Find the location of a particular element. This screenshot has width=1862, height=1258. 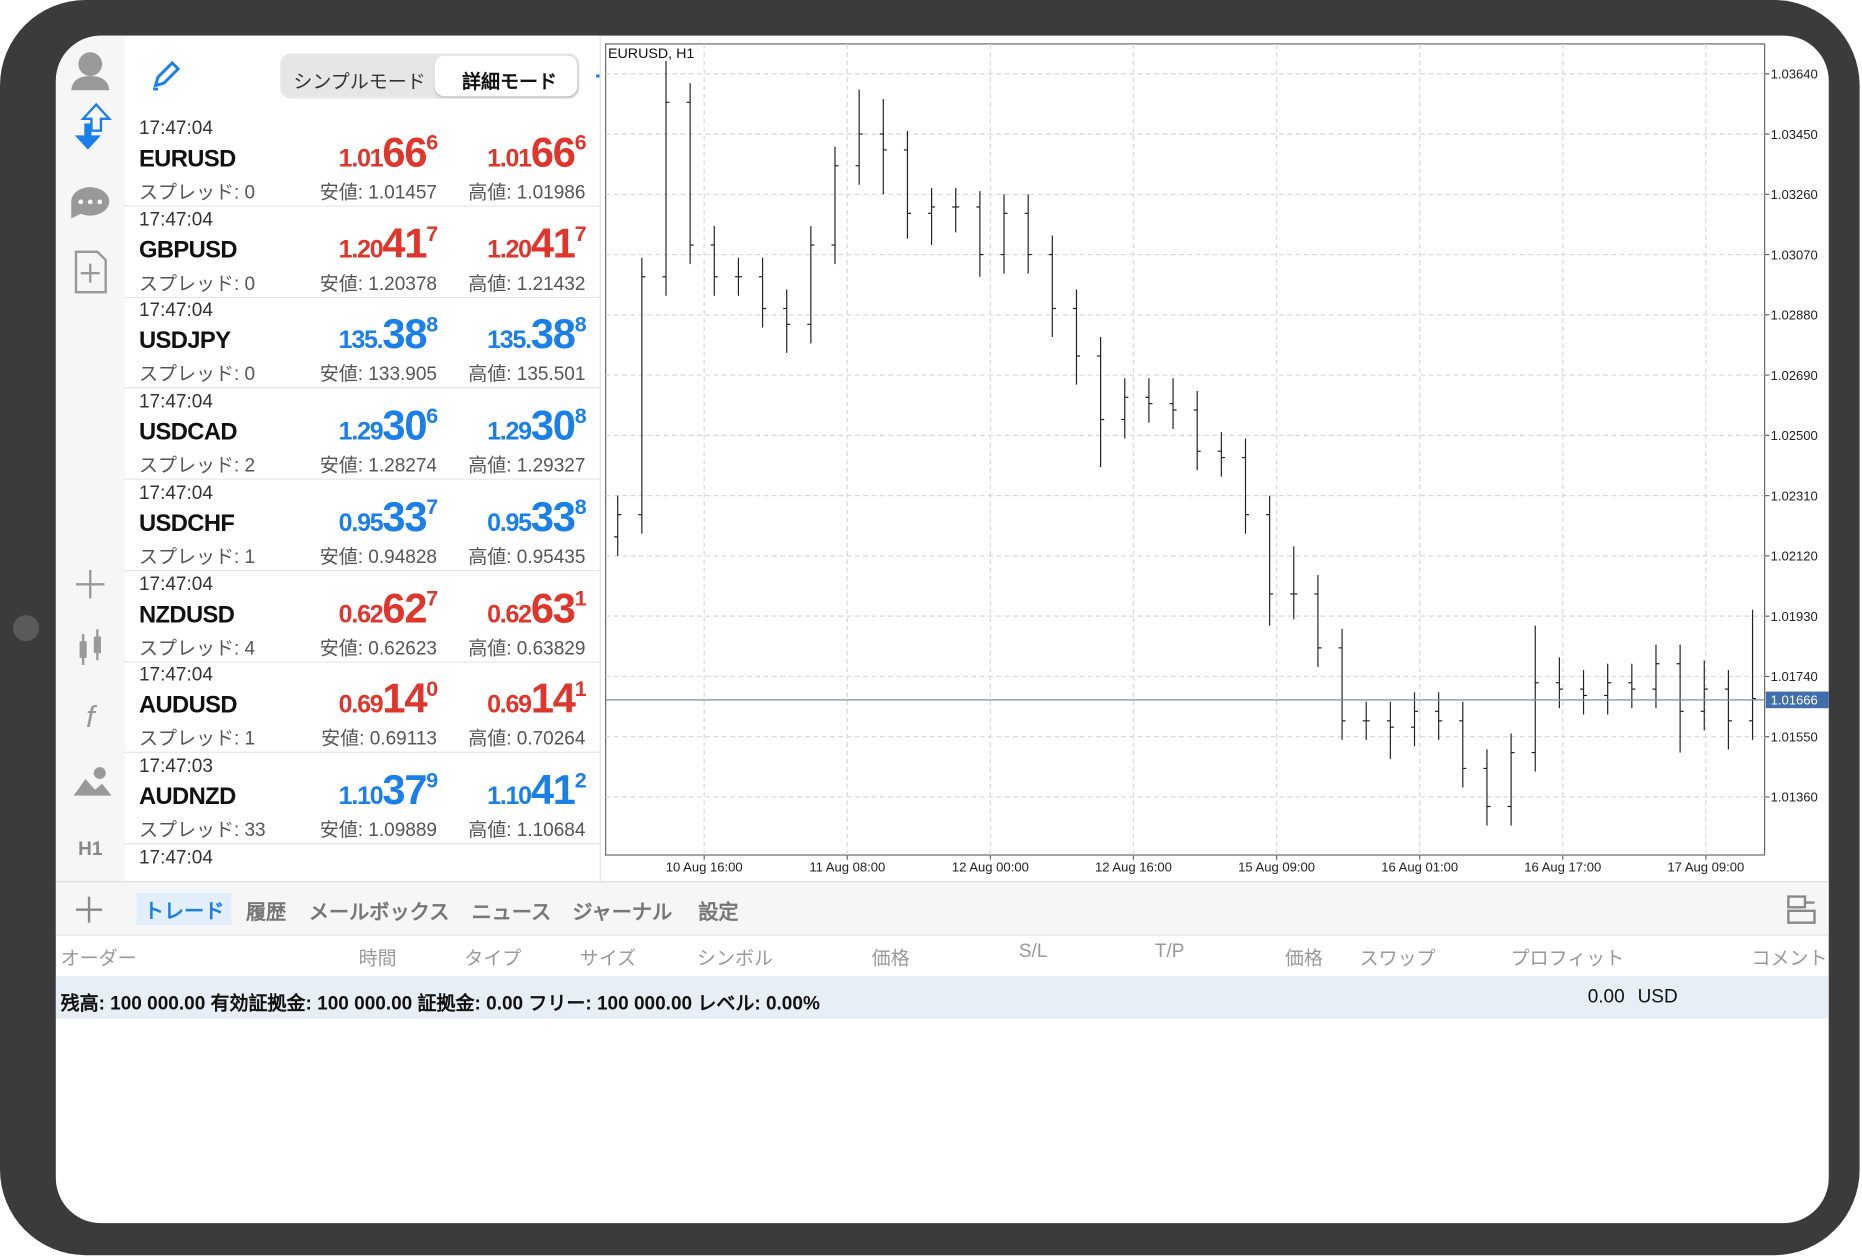

y-tick-label: 1.02880 is located at coordinates (1794, 315).